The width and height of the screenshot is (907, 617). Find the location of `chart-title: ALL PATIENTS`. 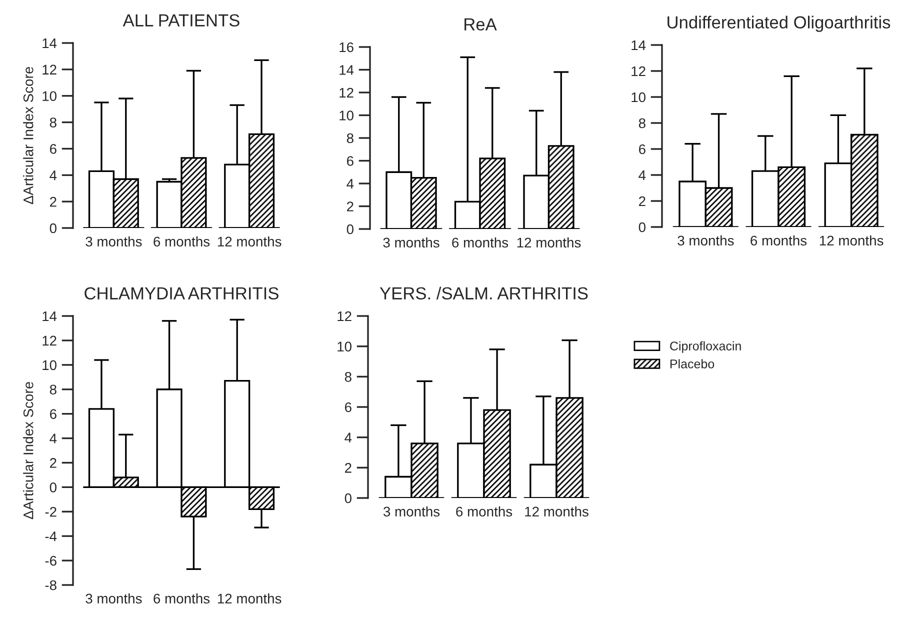

chart-title: ALL PATIENTS is located at coordinates (181, 20).